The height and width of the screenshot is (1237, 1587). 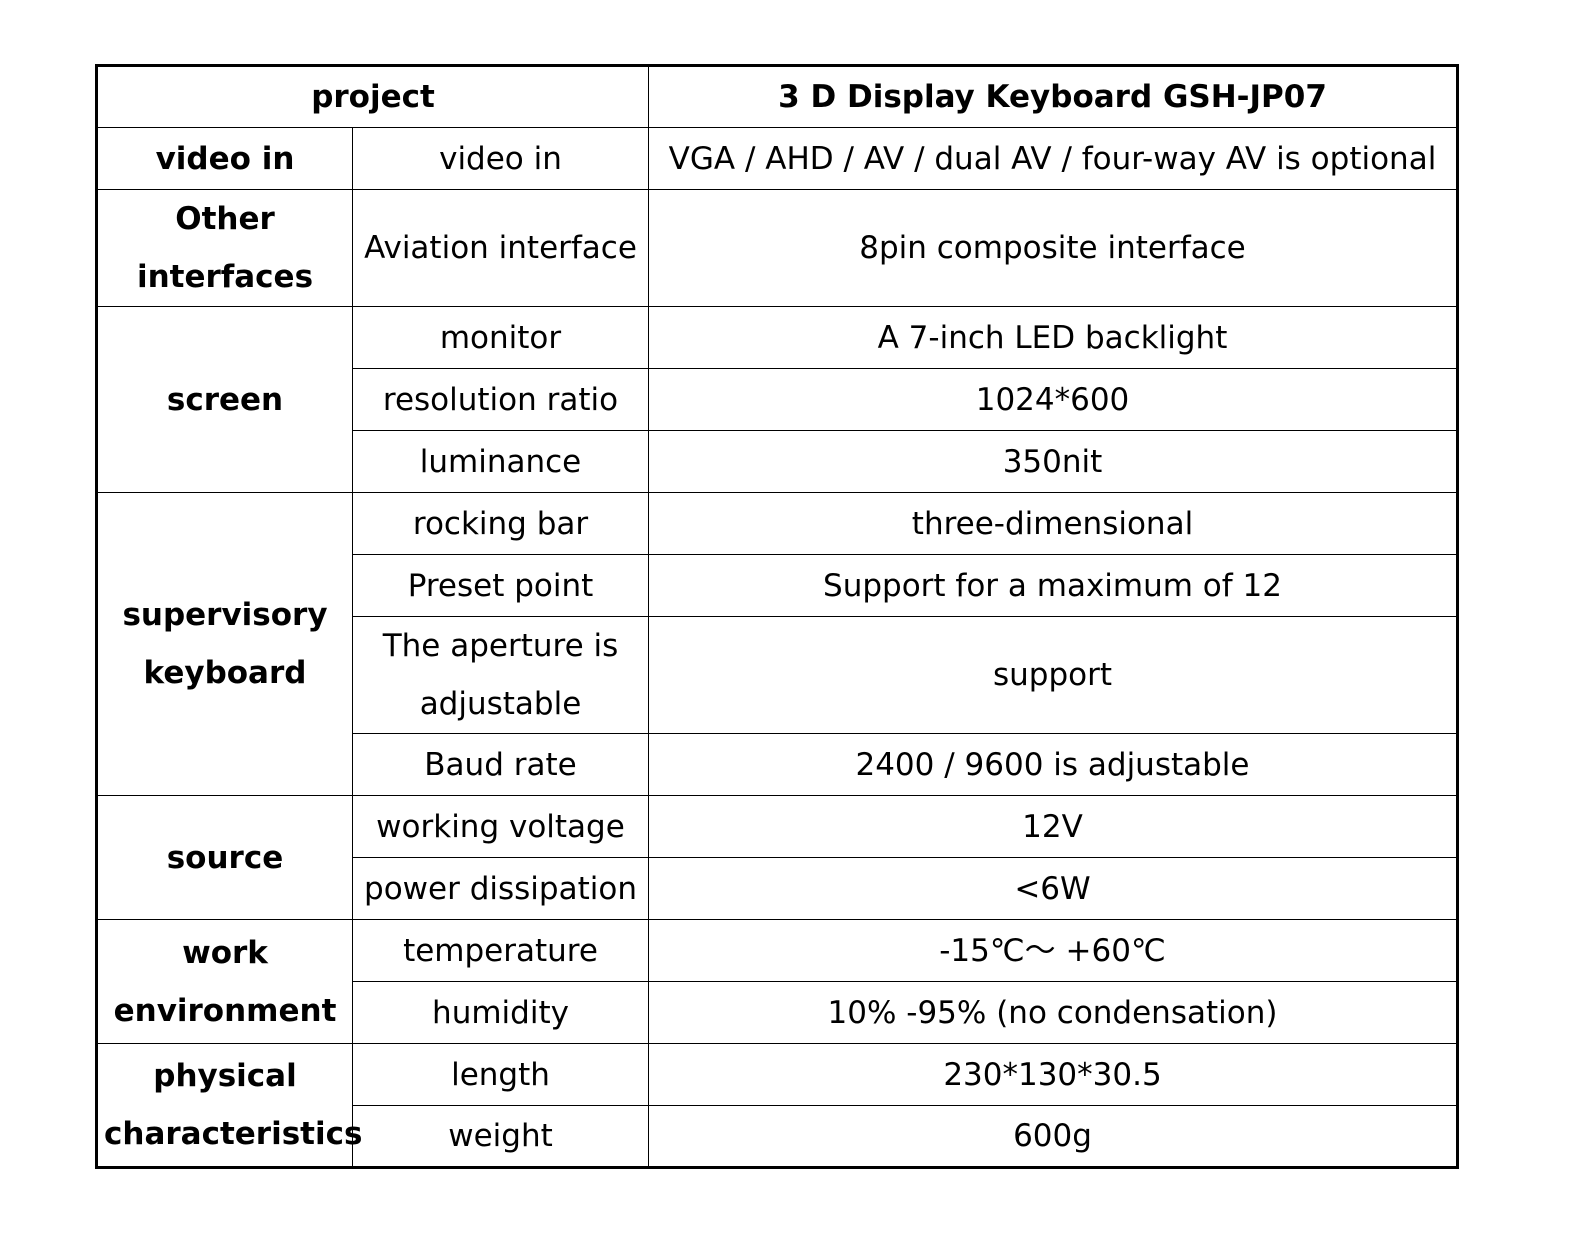 What do you see at coordinates (1053, 1136) in the screenshot?
I see `param-value: 600g` at bounding box center [1053, 1136].